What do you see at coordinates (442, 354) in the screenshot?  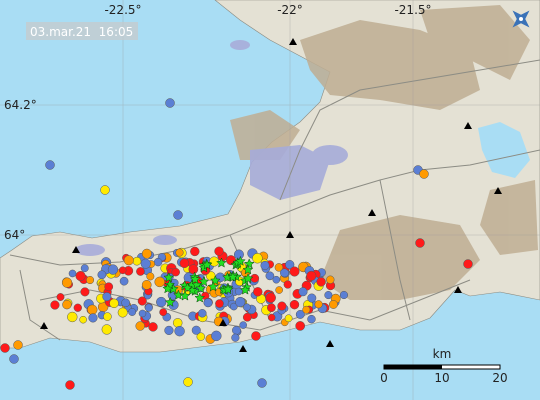 I see `scale-unit: km` at bounding box center [442, 354].